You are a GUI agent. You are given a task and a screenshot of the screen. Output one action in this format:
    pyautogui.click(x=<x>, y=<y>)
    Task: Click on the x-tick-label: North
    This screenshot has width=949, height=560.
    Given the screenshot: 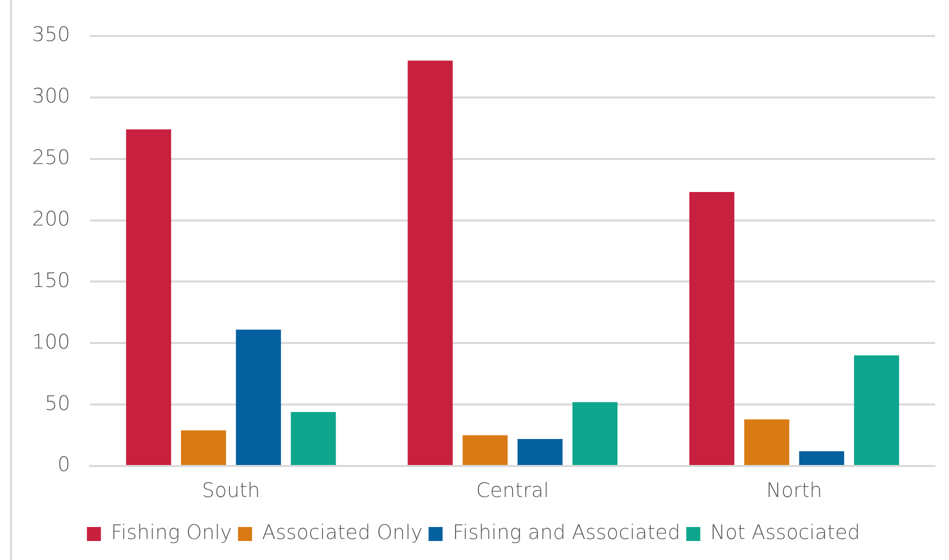 What is the action you would take?
    pyautogui.click(x=794, y=490)
    